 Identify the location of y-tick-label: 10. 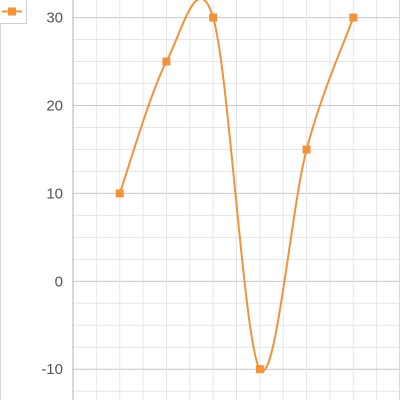
(54, 193).